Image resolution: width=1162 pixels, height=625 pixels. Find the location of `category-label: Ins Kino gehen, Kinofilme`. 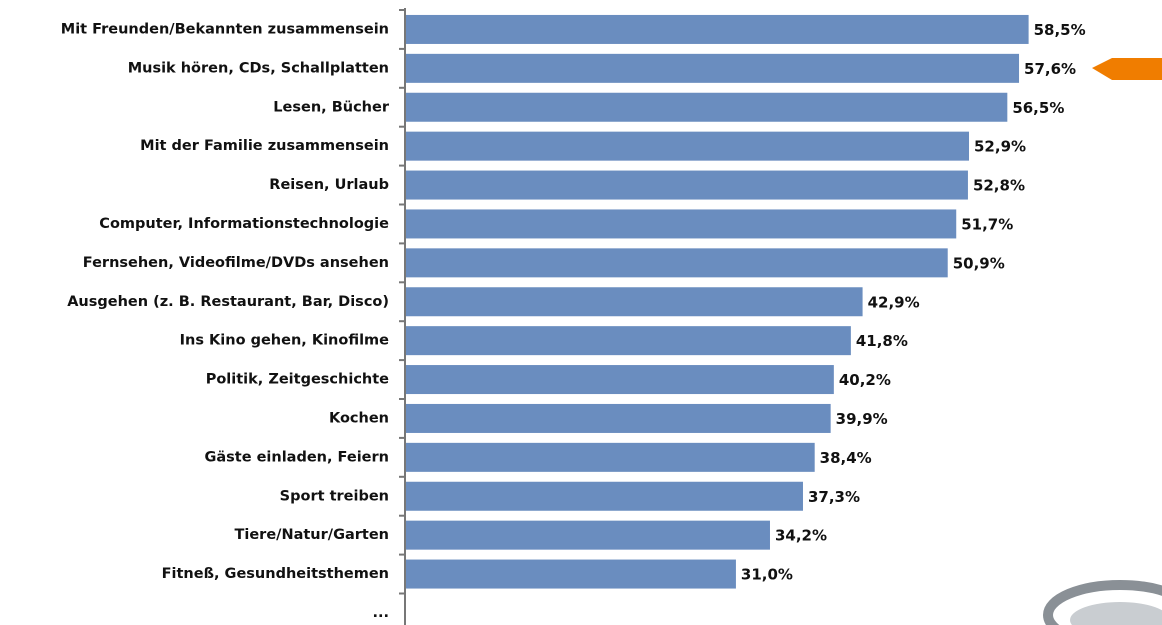

category-label: Ins Kino gehen, Kinofilme is located at coordinates (285, 341).